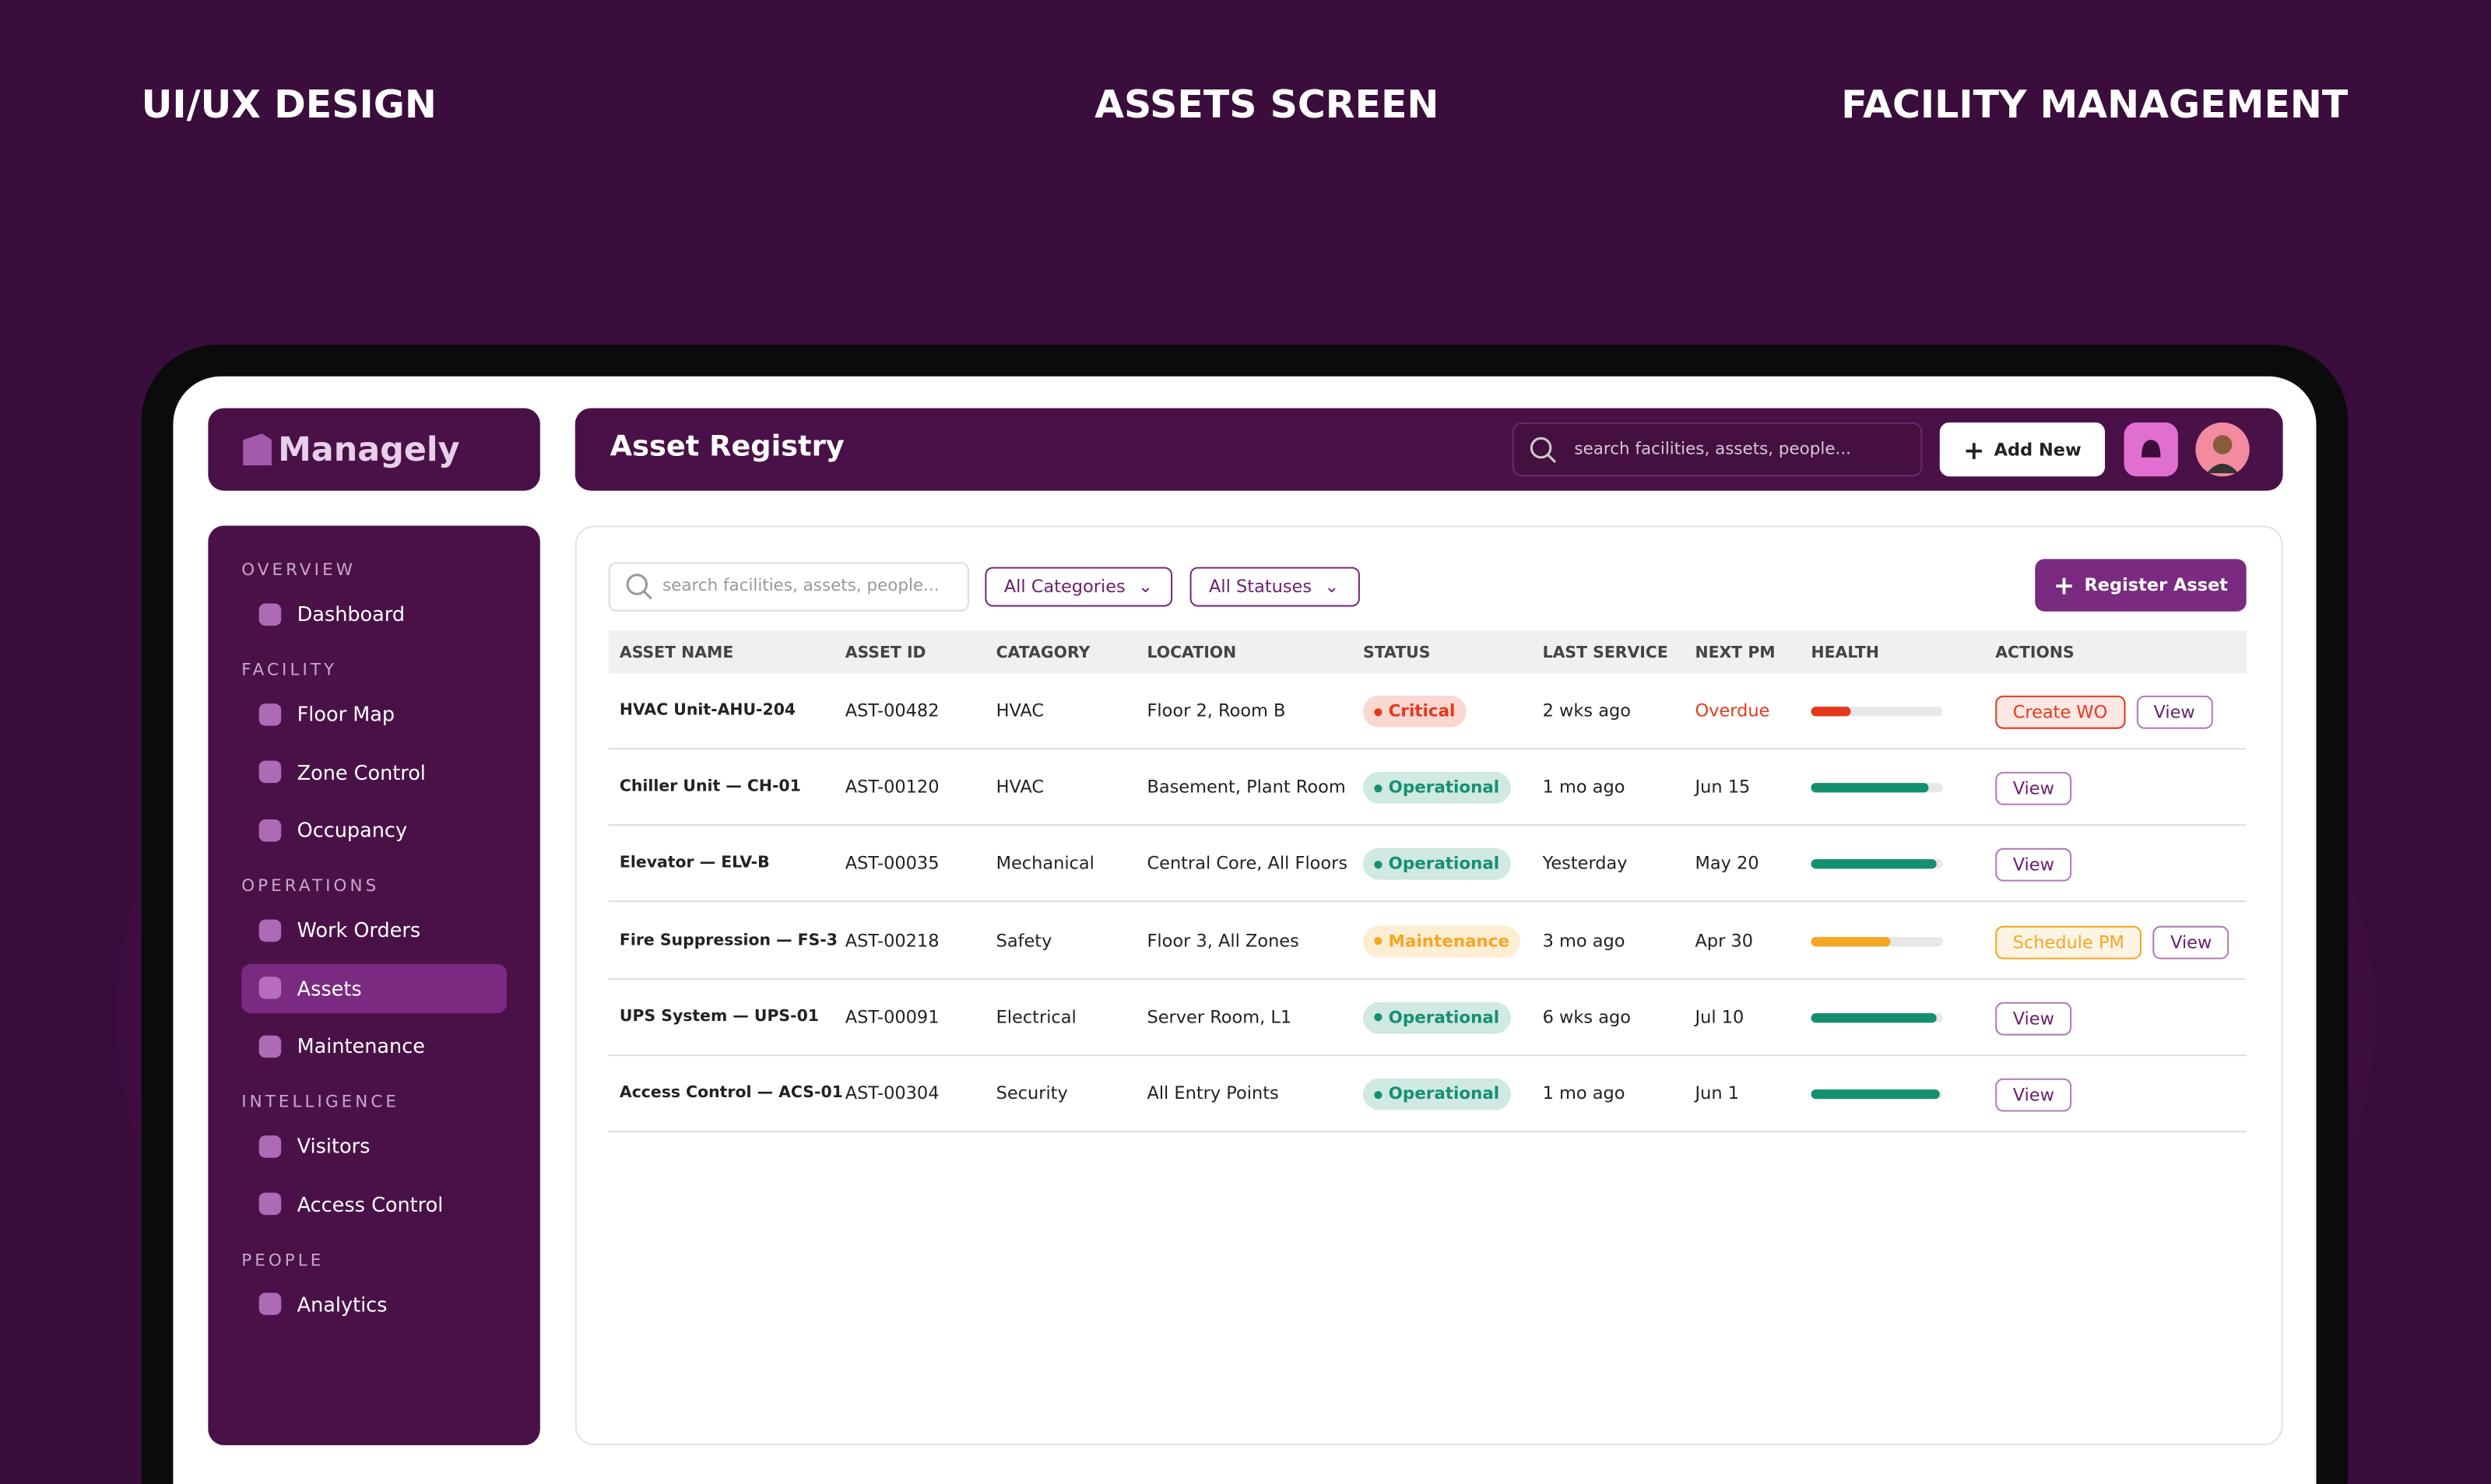 The width and height of the screenshot is (2491, 1484). What do you see at coordinates (893, 787) in the screenshot?
I see `cell-id: AST-00120` at bounding box center [893, 787].